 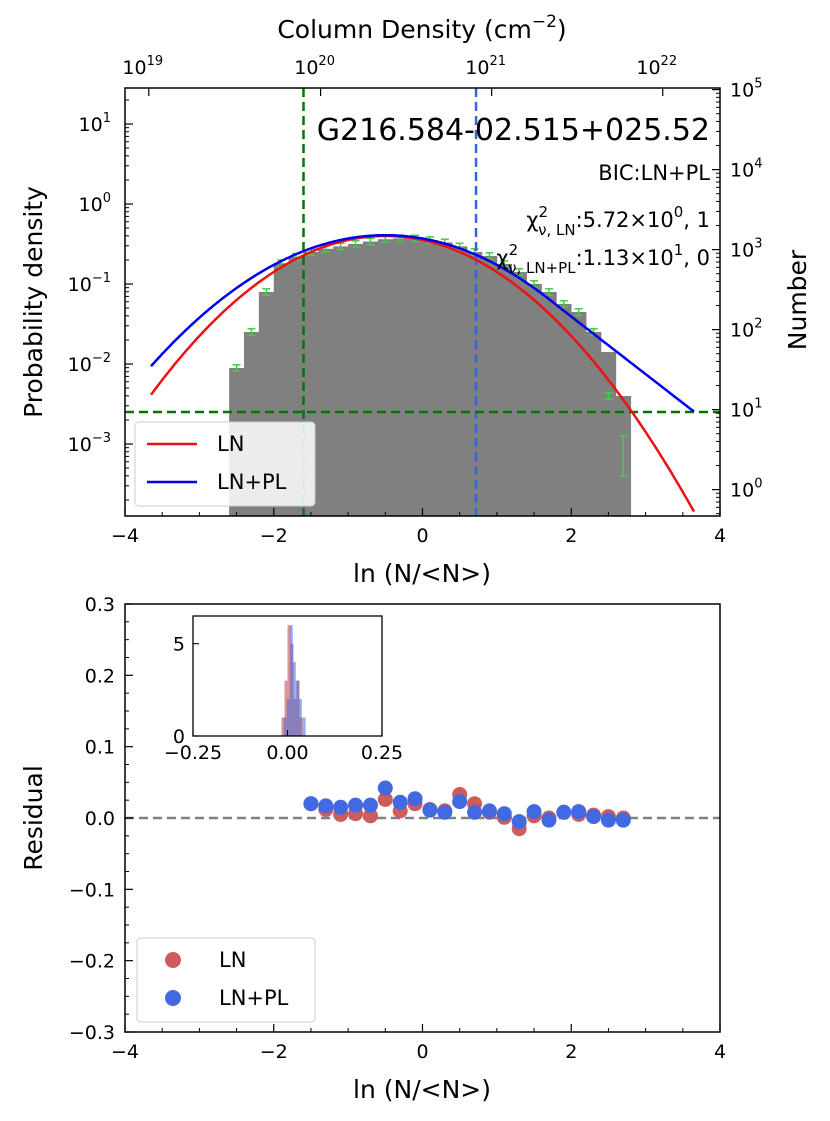 I want to click on residual-xlabel: ln (N/<N>), so click(x=422, y=1089).